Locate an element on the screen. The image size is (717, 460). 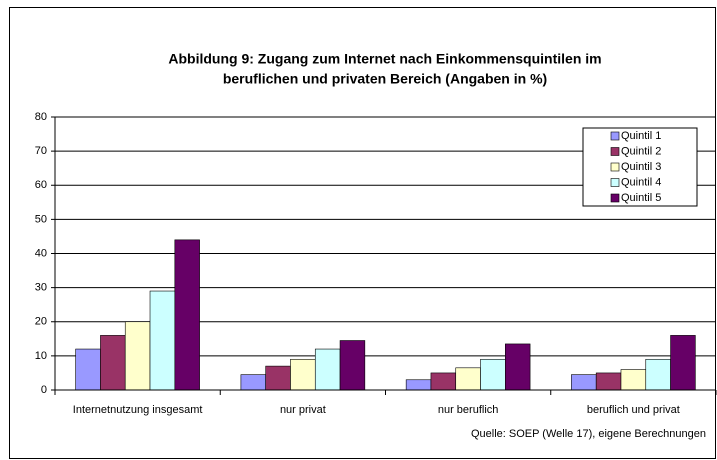
x-tick-label: beruflich und privat is located at coordinates (633, 410).